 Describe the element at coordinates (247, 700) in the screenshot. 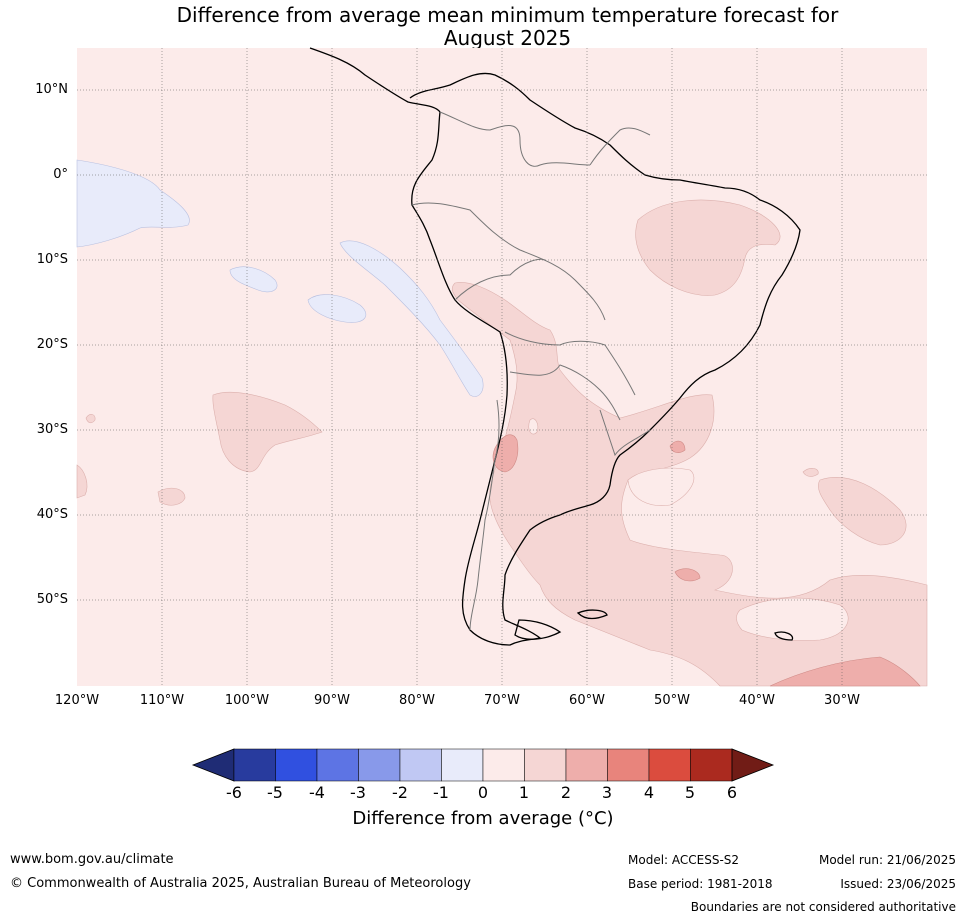

I see `lon-label-100w: 100°W` at that location.